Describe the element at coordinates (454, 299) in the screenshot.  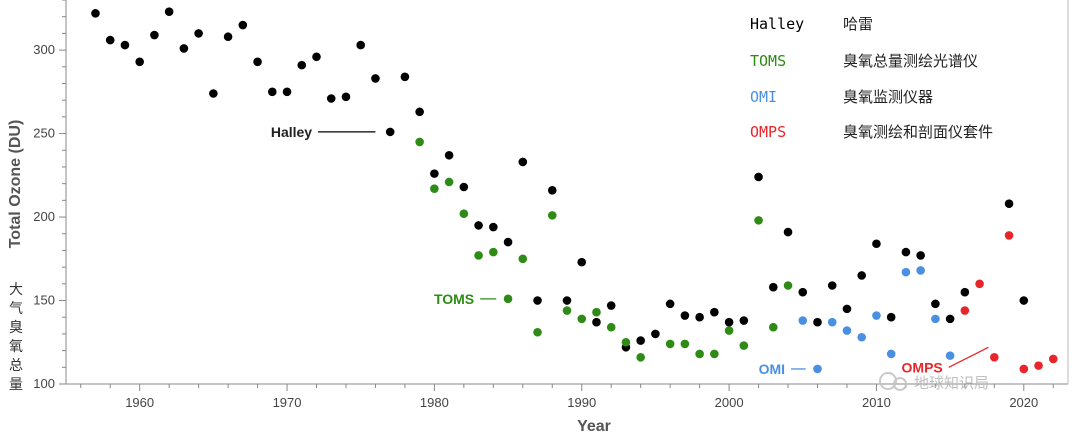
I see `annotation-toms: TOMS` at that location.